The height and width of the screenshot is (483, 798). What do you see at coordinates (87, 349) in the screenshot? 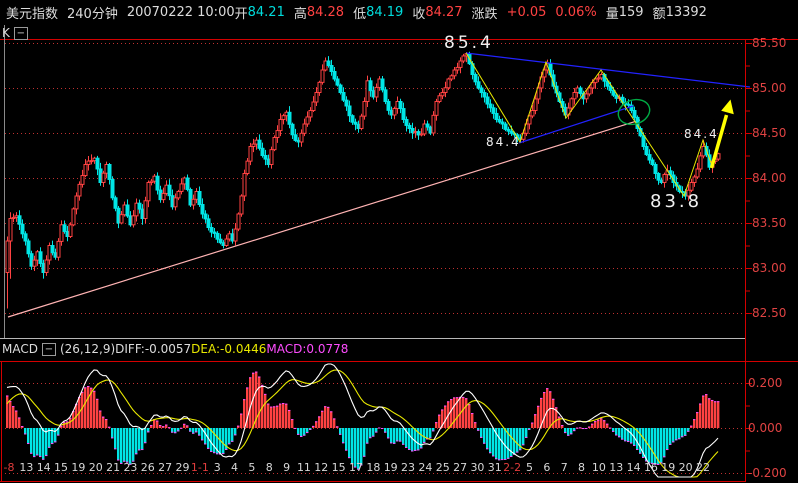
I see `macd-params: (26,12,9)` at bounding box center [87, 349].